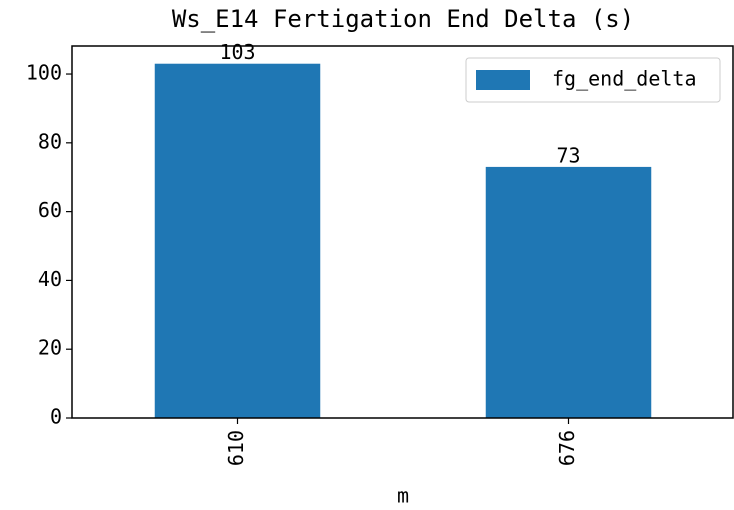  Describe the element at coordinates (624, 79) in the screenshot. I see `legend-label: fg_end_delta` at that location.